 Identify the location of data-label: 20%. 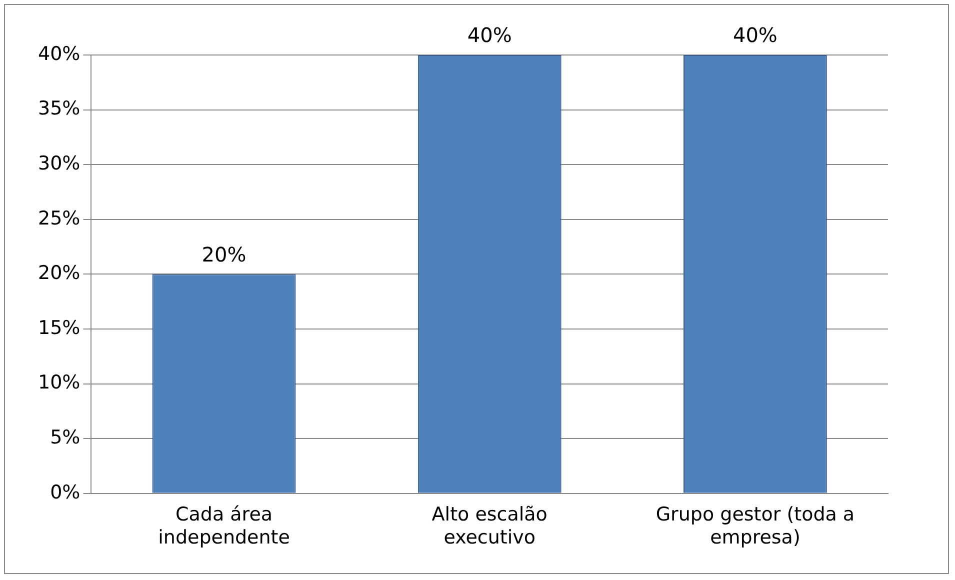
(224, 254).